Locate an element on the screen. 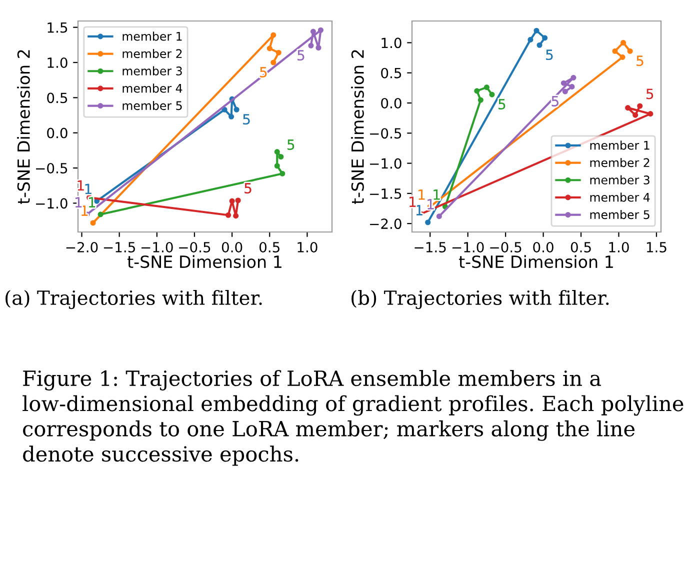 Image resolution: width=692 pixels, height=571 pixels. text: (b) Trajectories with filter. is located at coordinates (480, 300).